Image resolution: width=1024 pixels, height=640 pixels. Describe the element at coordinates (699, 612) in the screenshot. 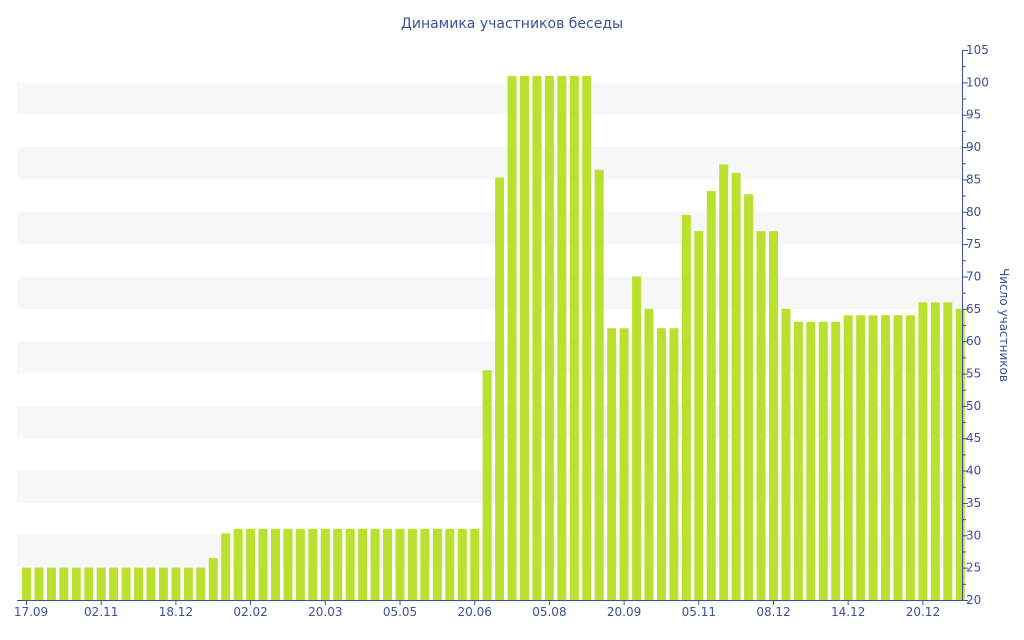

I see `x-tick-label: 05.11` at that location.